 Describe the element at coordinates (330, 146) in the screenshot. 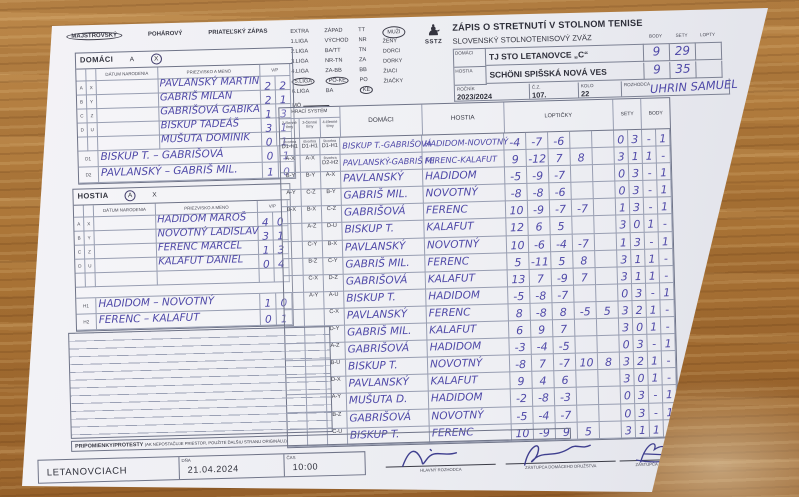

I see `system4-code-cell: štvorhra D1-H1` at that location.